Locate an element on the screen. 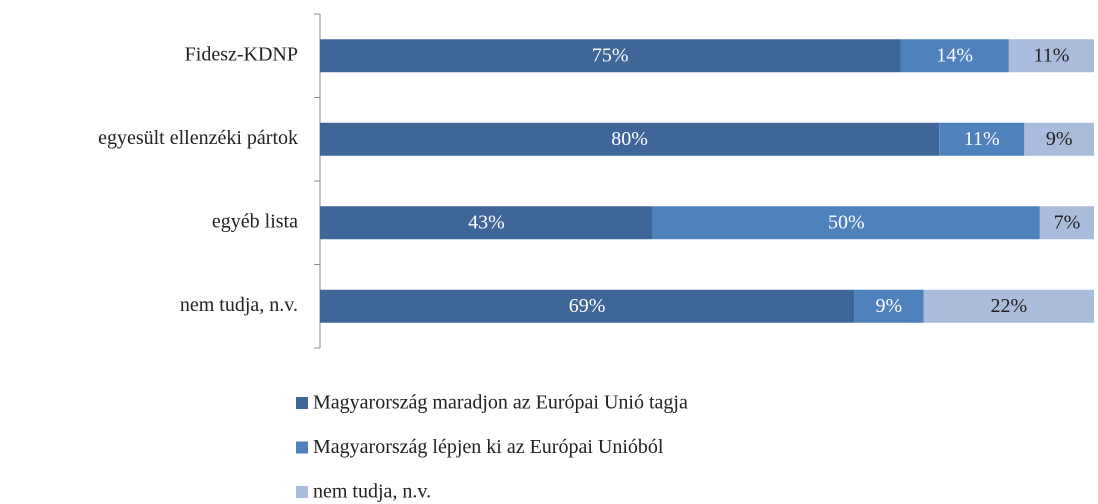 This screenshot has height=504, width=1098. value-label: 7% is located at coordinates (1067, 222).